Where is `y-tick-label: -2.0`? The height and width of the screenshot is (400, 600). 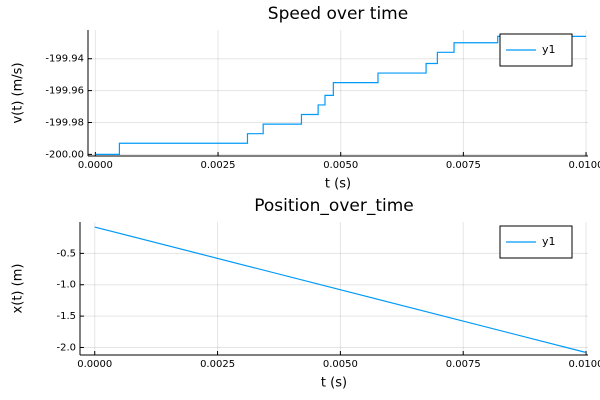 y-tick-label: -2.0 is located at coordinates (66, 347).